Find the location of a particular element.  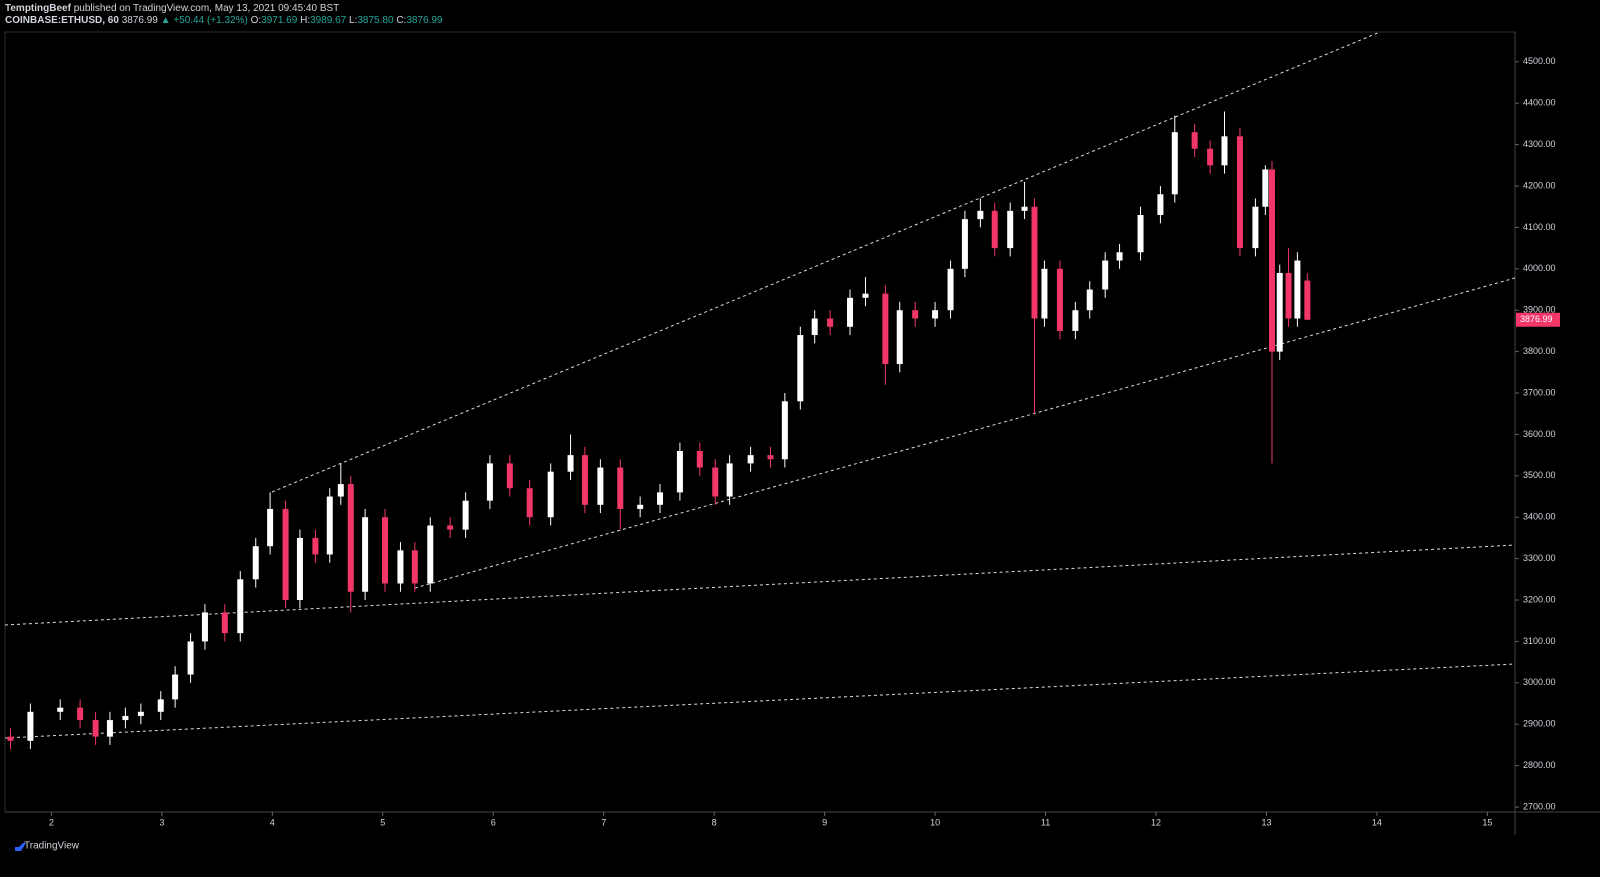

x-tick-label: 14 is located at coordinates (1377, 822).